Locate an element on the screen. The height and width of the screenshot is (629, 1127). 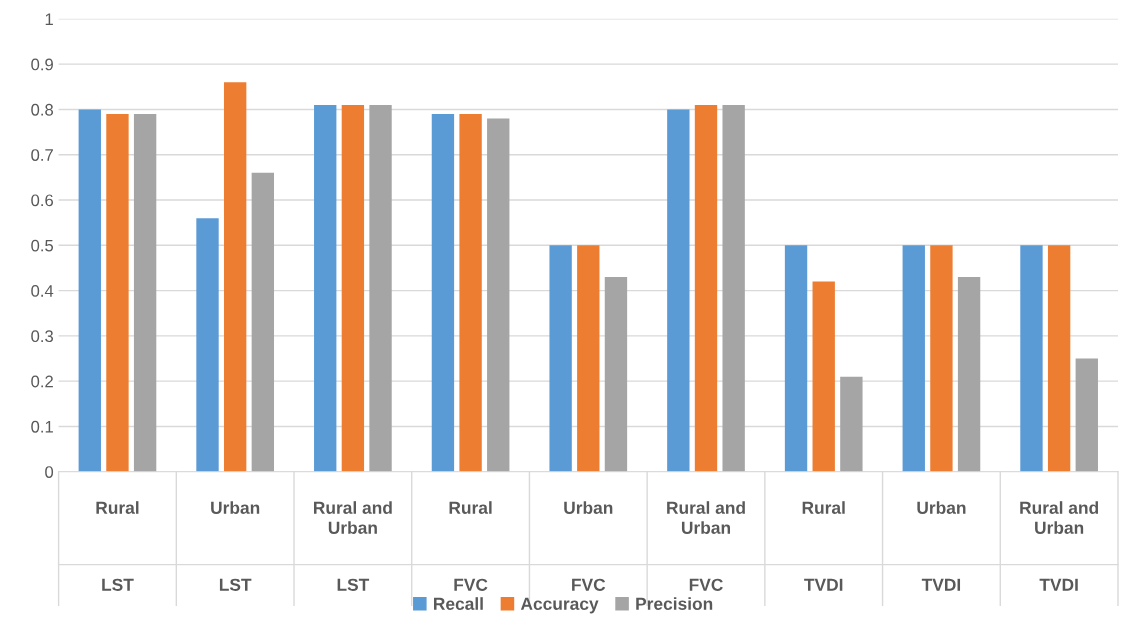
y-tick-label: 1 is located at coordinates (49, 19).